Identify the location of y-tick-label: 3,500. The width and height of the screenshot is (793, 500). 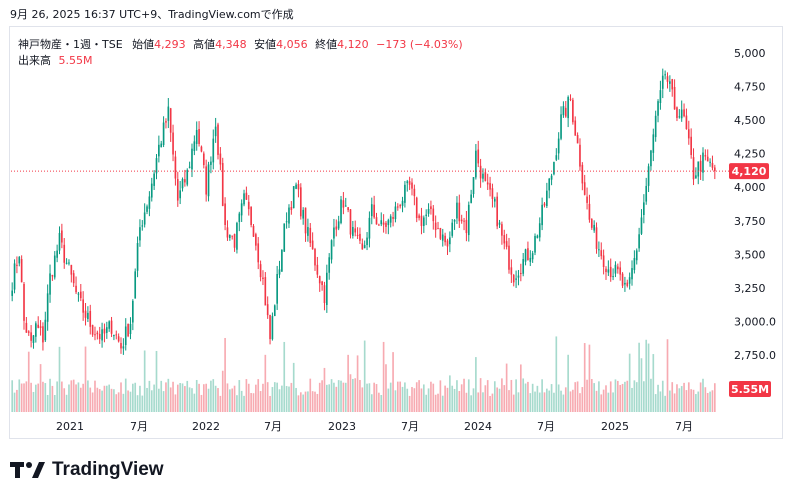
(750, 254).